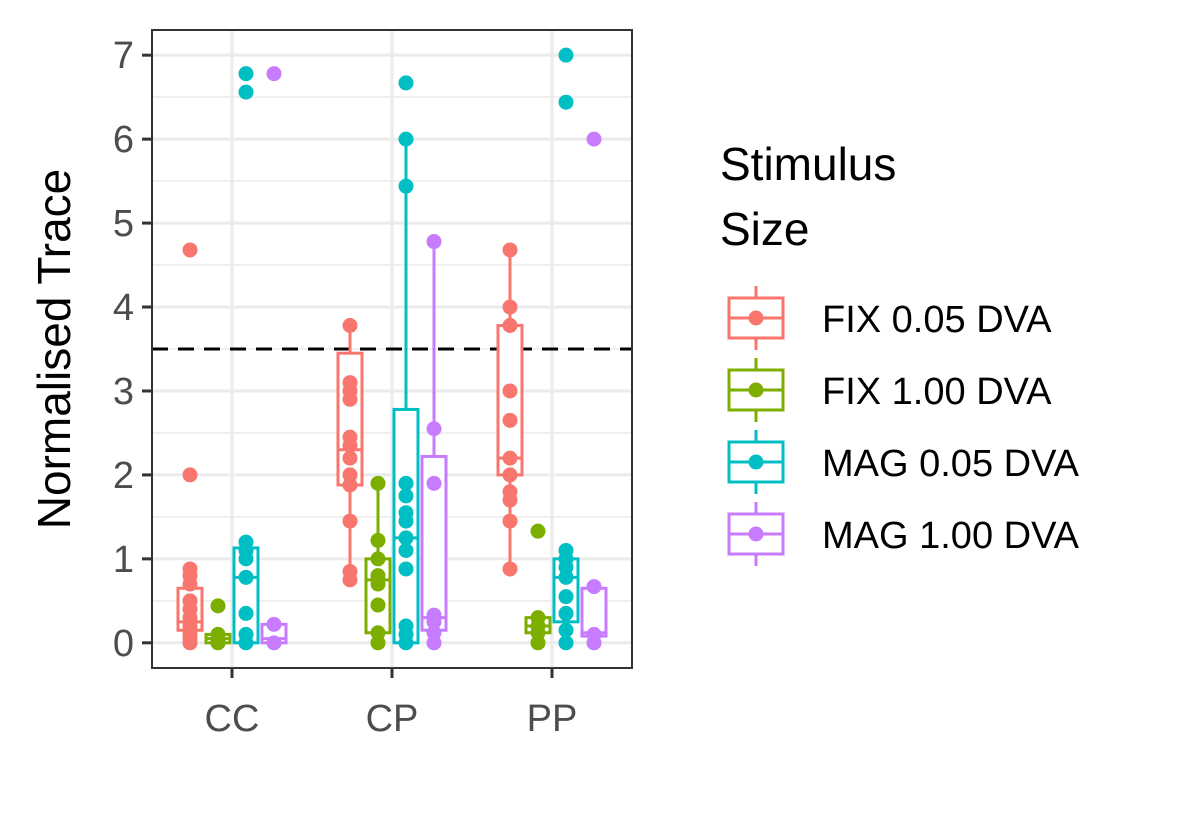 This screenshot has width=1200, height=840. Describe the element at coordinates (232, 719) in the screenshot. I see `x-tick-label: CC` at that location.